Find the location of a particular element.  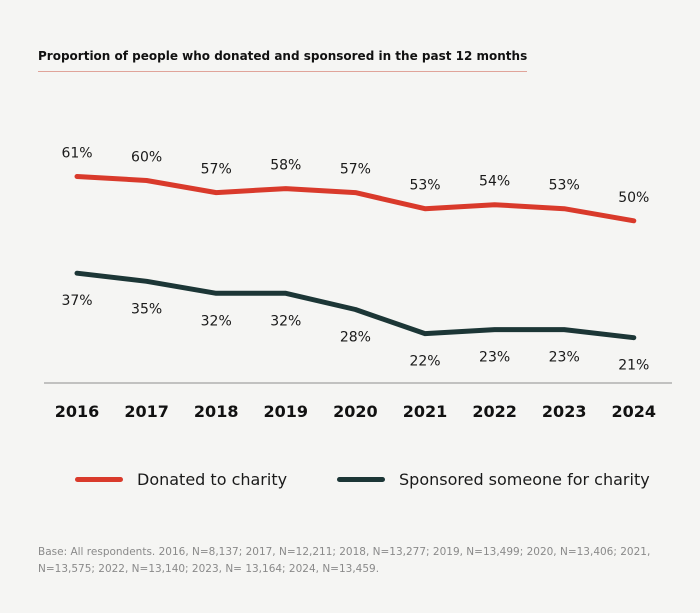

data-label-donated: 60% is located at coordinates (146, 158).